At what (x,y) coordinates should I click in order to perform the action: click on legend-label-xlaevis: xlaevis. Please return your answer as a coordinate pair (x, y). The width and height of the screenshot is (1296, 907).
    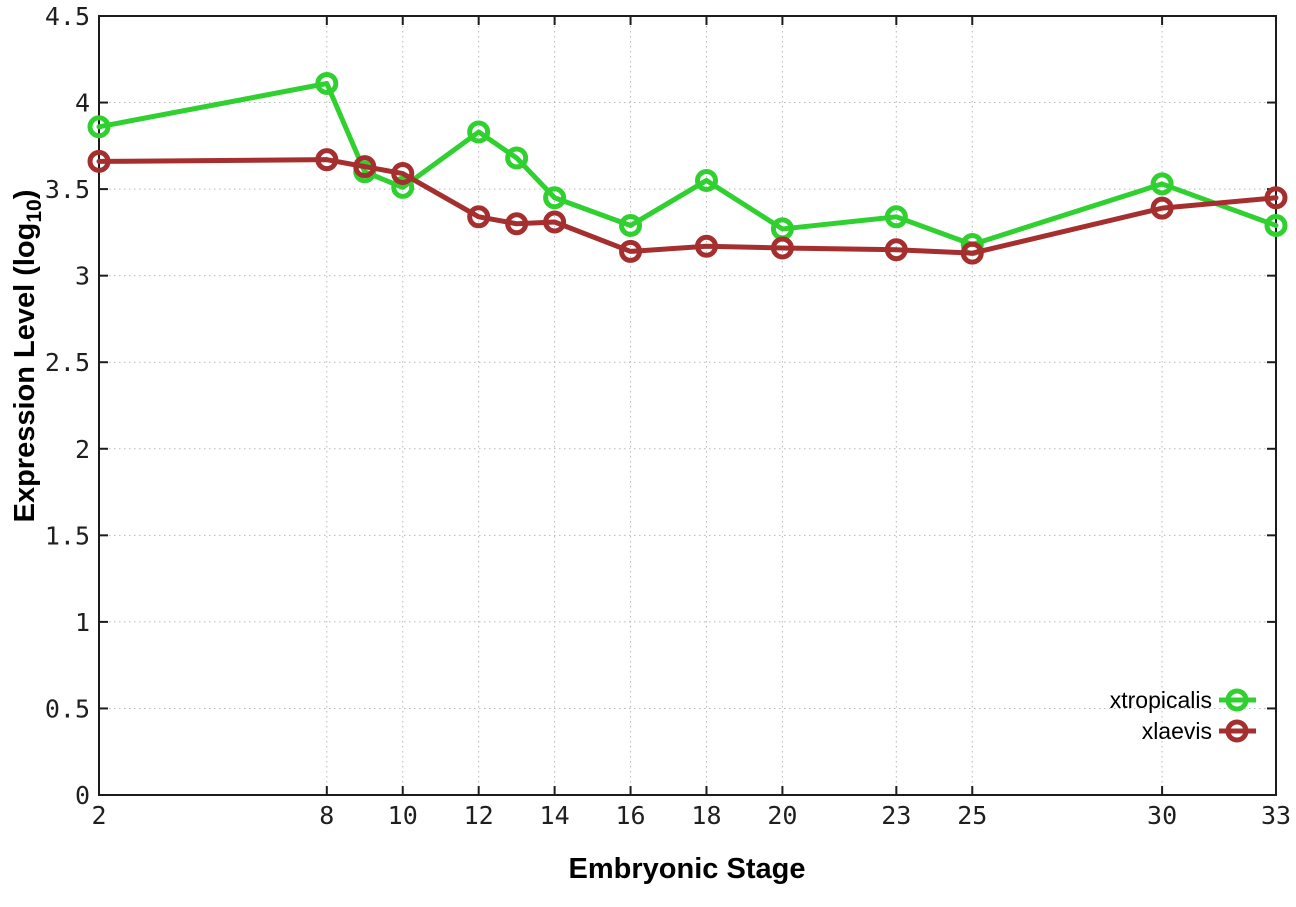
    Looking at the image, I should click on (1177, 731).